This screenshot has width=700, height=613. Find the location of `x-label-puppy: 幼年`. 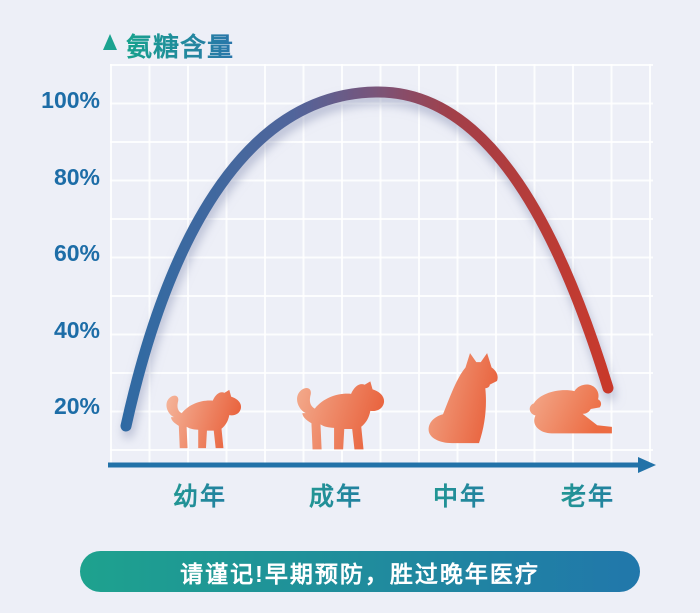

x-label-puppy: 幼年 is located at coordinates (200, 495).